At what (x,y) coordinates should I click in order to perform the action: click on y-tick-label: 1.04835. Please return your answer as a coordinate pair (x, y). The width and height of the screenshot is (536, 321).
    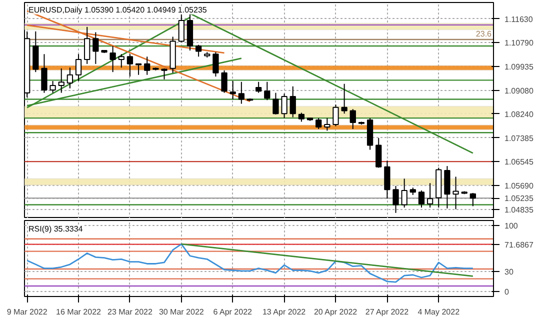
    Looking at the image, I should click on (519, 209).